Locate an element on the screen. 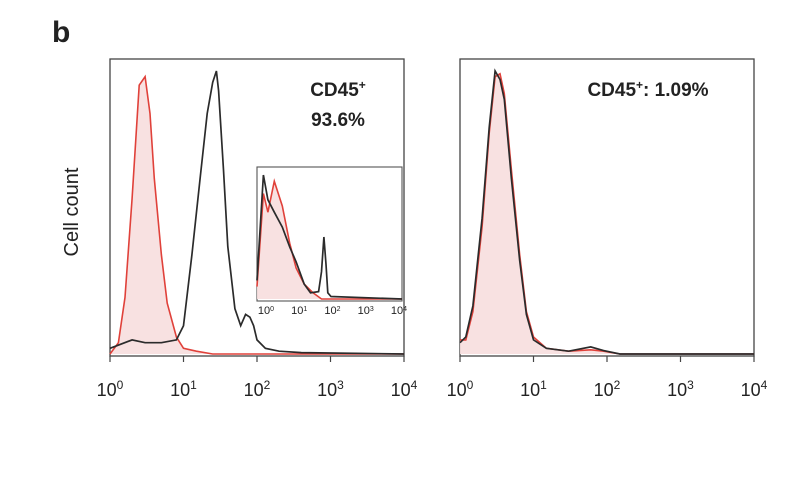 Image resolution: width=797 pixels, height=487 pixels. inset-histogram: 100 101 102 103 104 is located at coordinates (331, 241).